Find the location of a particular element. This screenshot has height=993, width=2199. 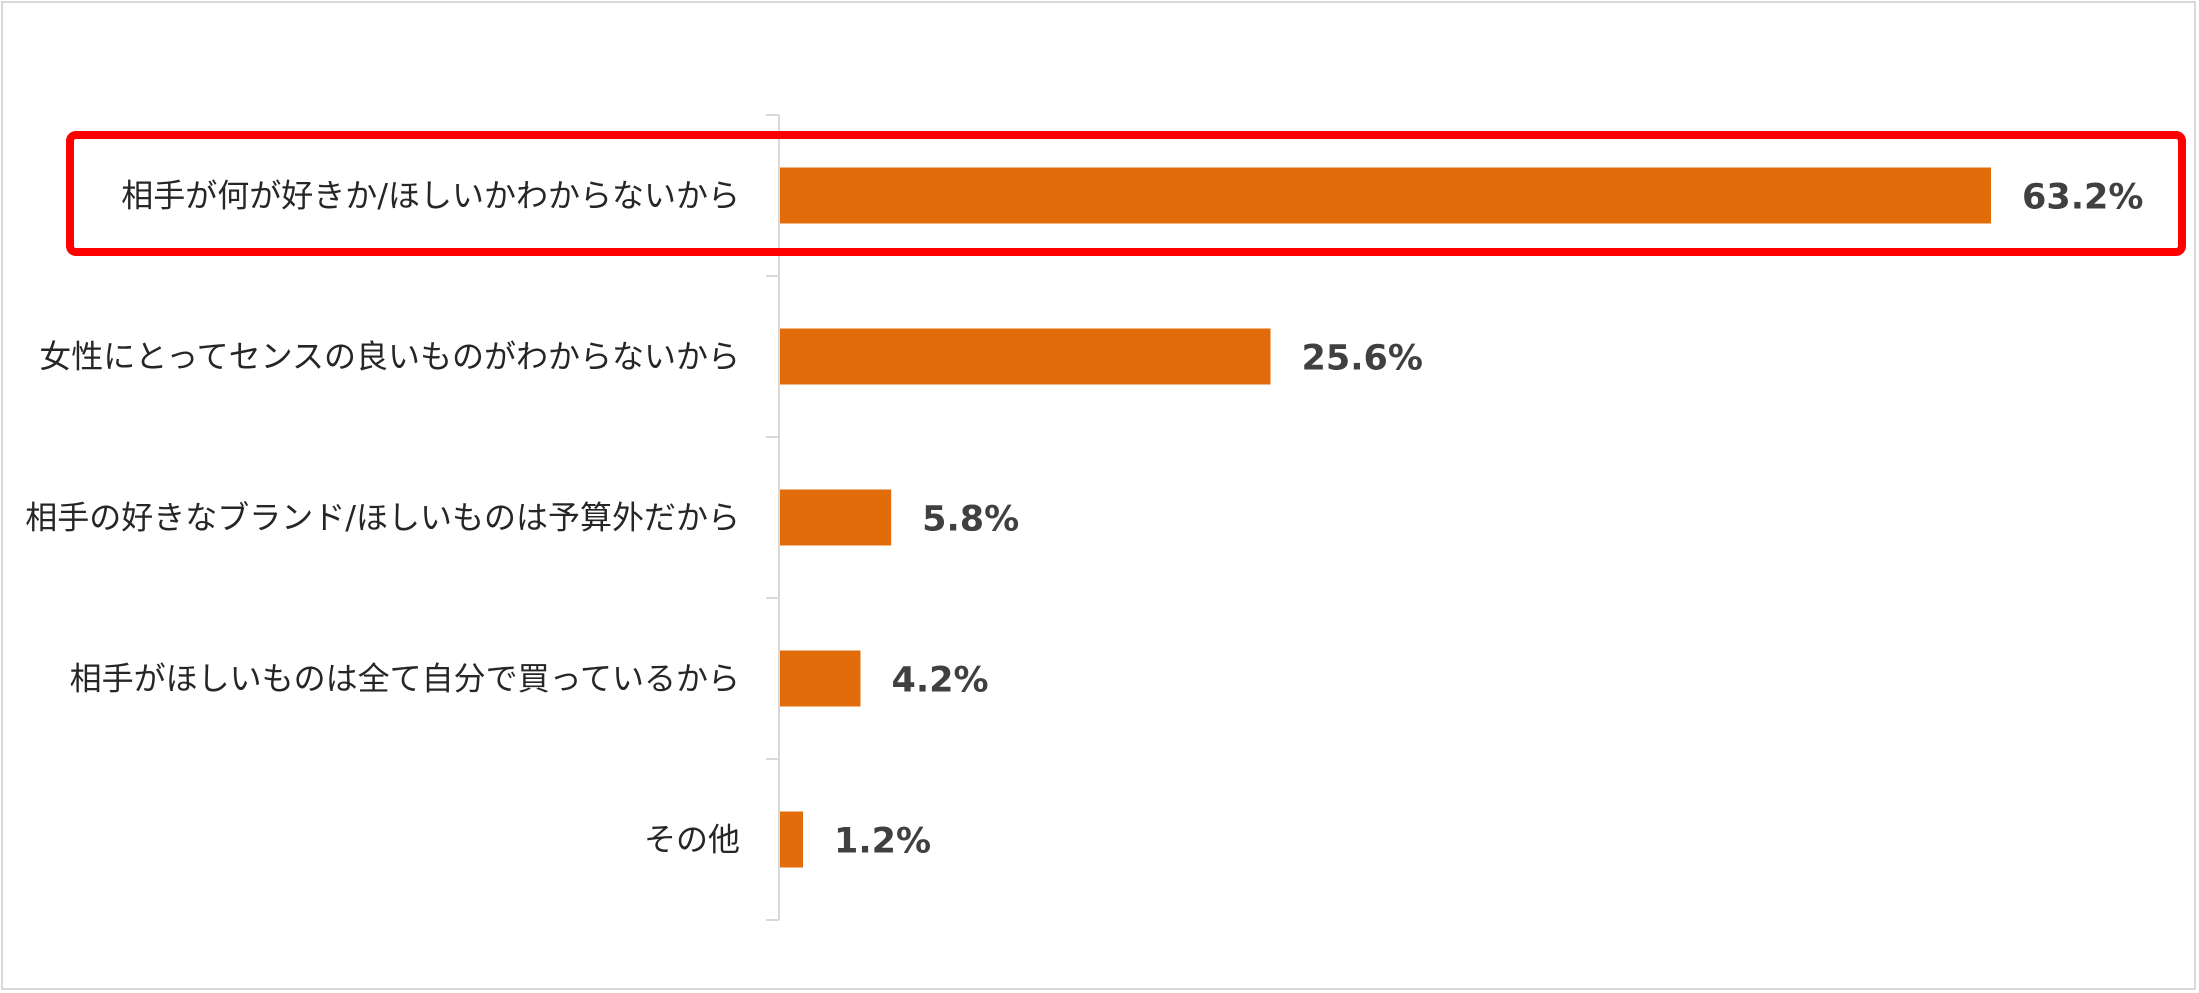

value-label: 4.2% is located at coordinates (939, 681).